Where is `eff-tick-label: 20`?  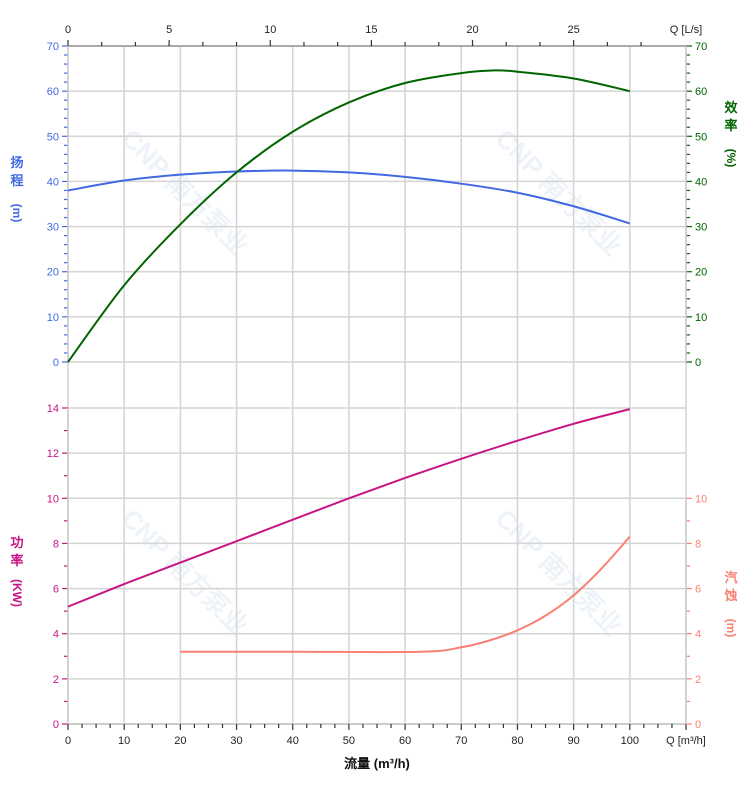
eff-tick-label: 20 is located at coordinates (701, 273).